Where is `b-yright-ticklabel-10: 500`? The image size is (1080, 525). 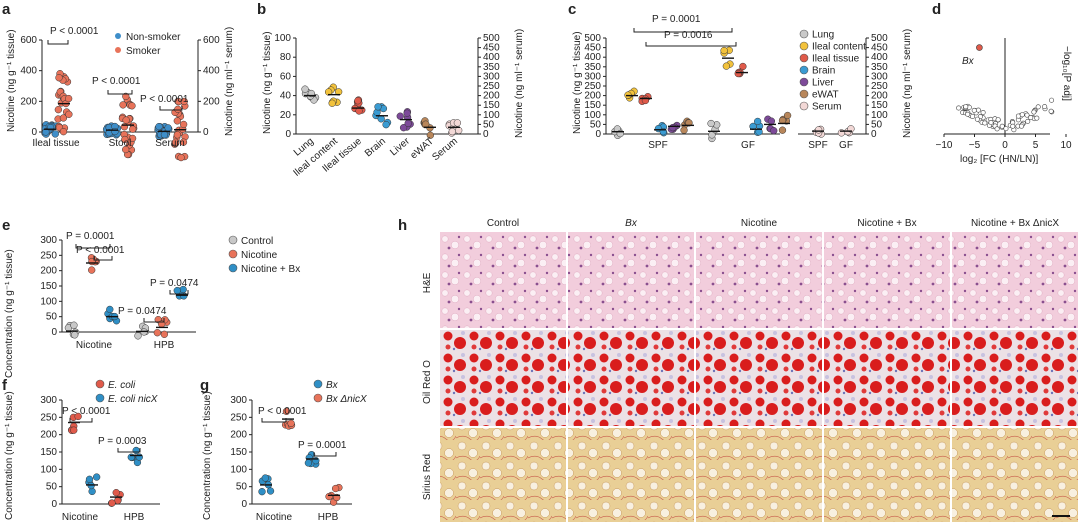 b-yright-ticklabel-10: 500 is located at coordinates (491, 38).